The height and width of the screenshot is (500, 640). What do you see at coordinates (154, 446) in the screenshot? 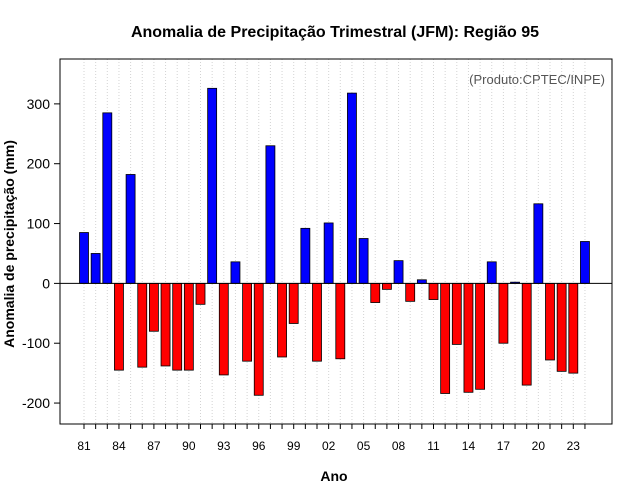
I see `x-tick-label: 87` at bounding box center [154, 446].